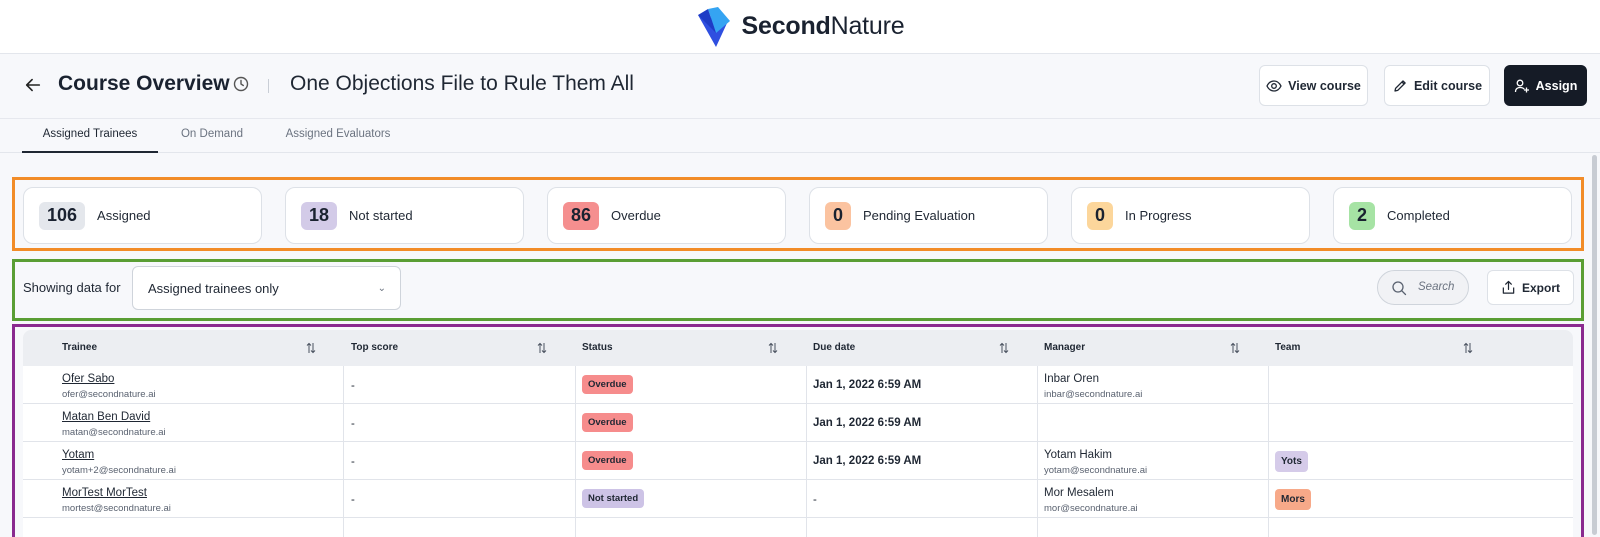  I want to click on trainee-email: yotam+2@secondnature.ai, so click(119, 470).